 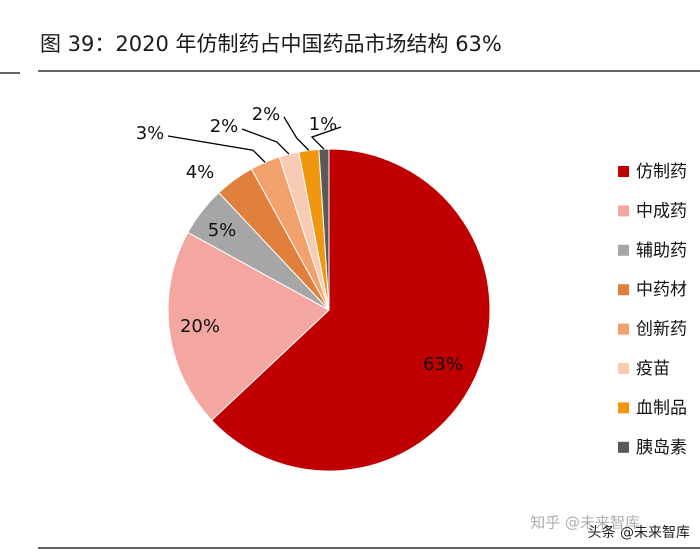 What do you see at coordinates (271, 44) in the screenshot?
I see `chart-title: 图 39：2020 年仿制药占中国药品市场结构 63%` at bounding box center [271, 44].